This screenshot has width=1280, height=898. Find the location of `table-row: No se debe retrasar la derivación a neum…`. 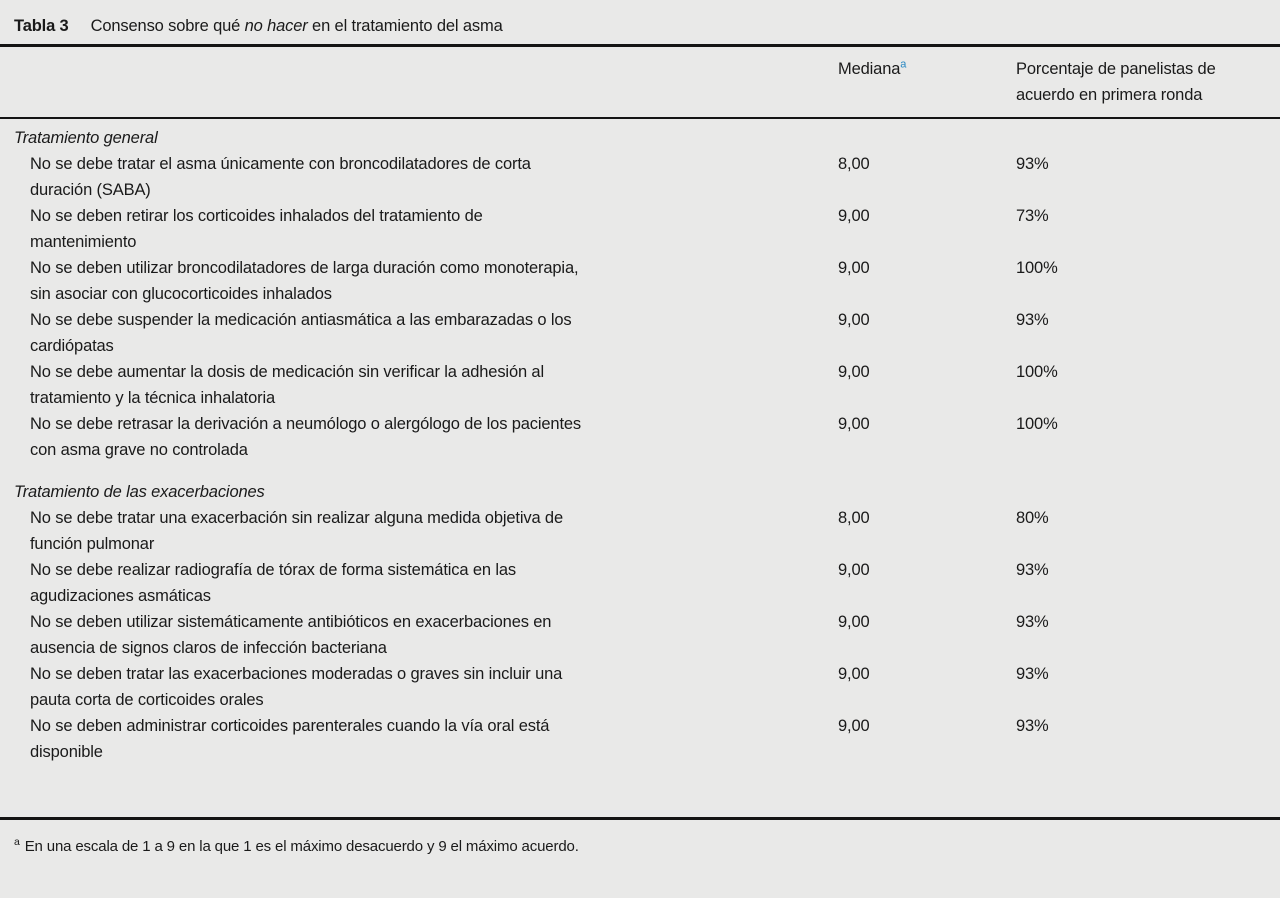

table-row: No se debe retrasar la derivación a neum… is located at coordinates (640, 437).